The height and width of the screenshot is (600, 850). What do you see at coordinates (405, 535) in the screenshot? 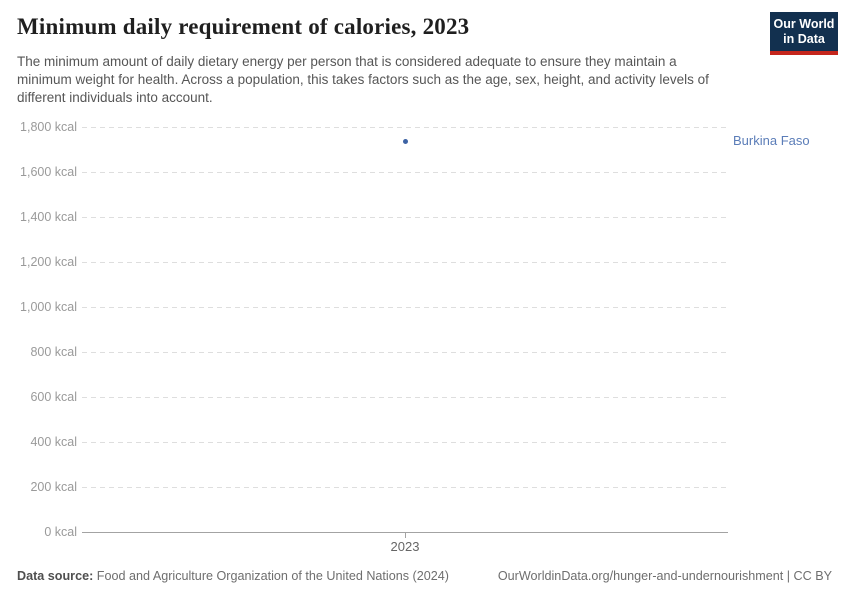
I see `x-axis-tick-mark` at bounding box center [405, 535].